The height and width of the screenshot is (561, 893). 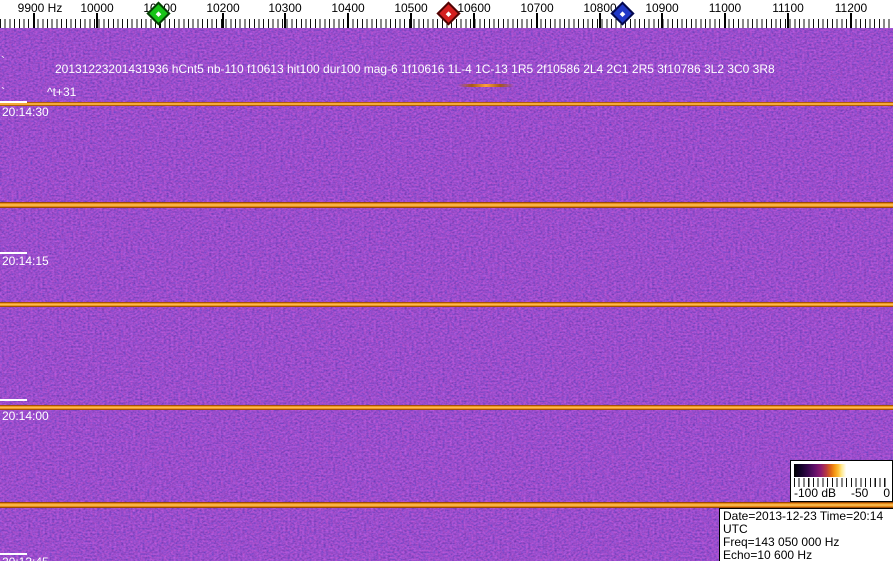 What do you see at coordinates (886, 493) in the screenshot?
I see `legend-max-label: 0` at bounding box center [886, 493].